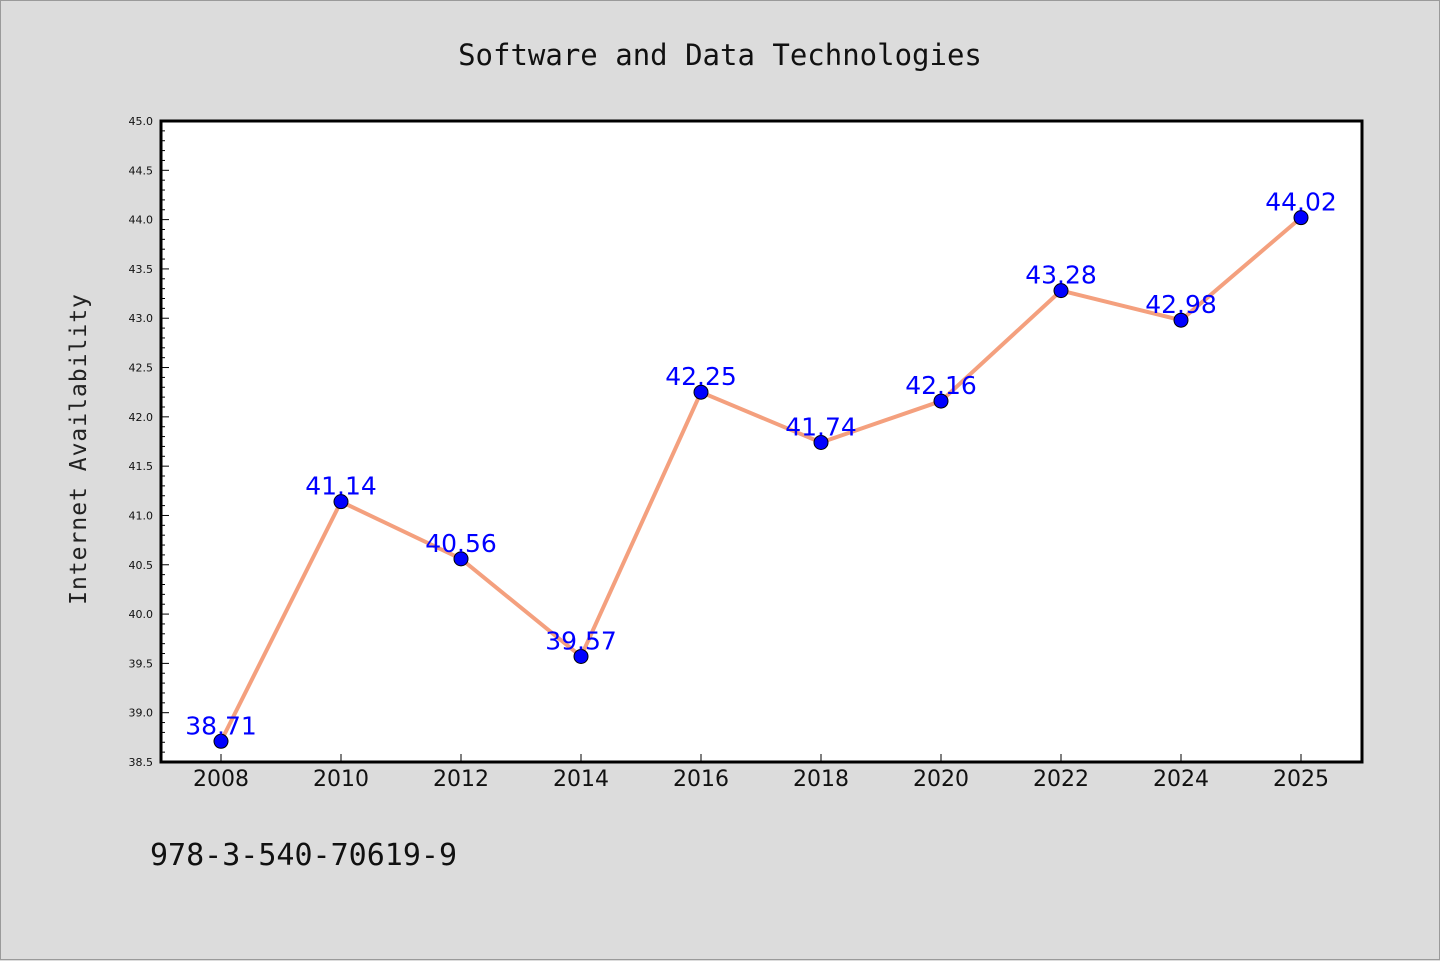  I want to click on y-tick-label: 43.5, so click(141, 269).